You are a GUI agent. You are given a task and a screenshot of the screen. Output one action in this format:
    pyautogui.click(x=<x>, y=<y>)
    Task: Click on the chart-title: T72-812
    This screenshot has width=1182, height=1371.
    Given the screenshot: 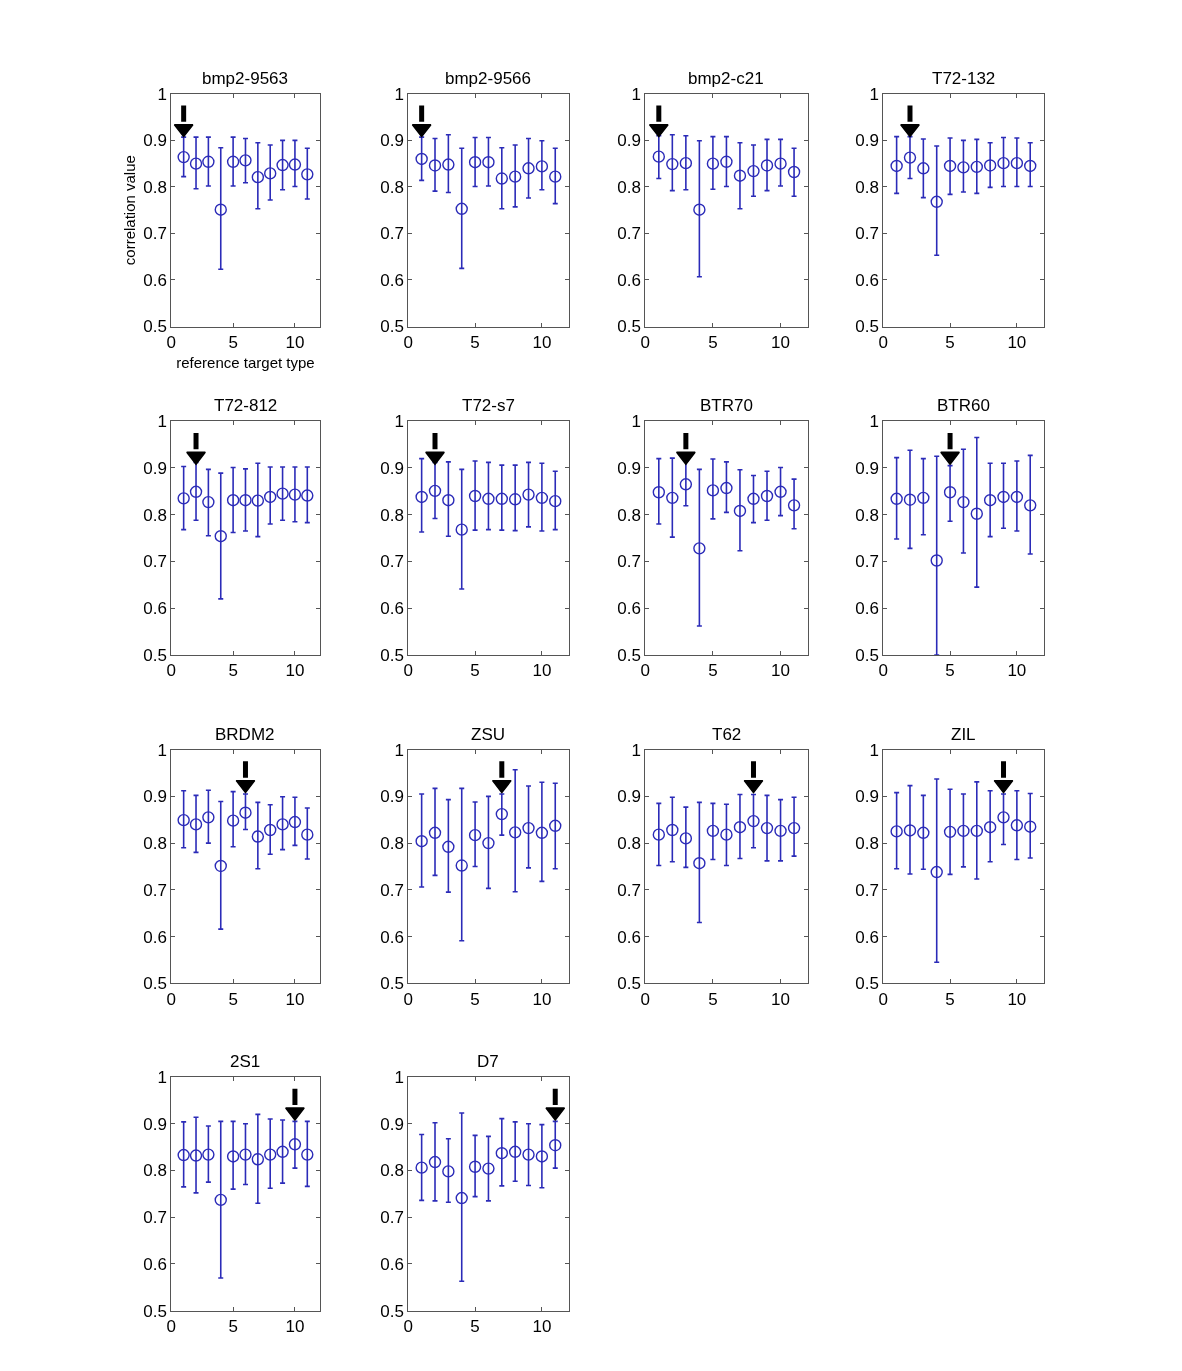 What is the action you would take?
    pyautogui.click(x=246, y=405)
    